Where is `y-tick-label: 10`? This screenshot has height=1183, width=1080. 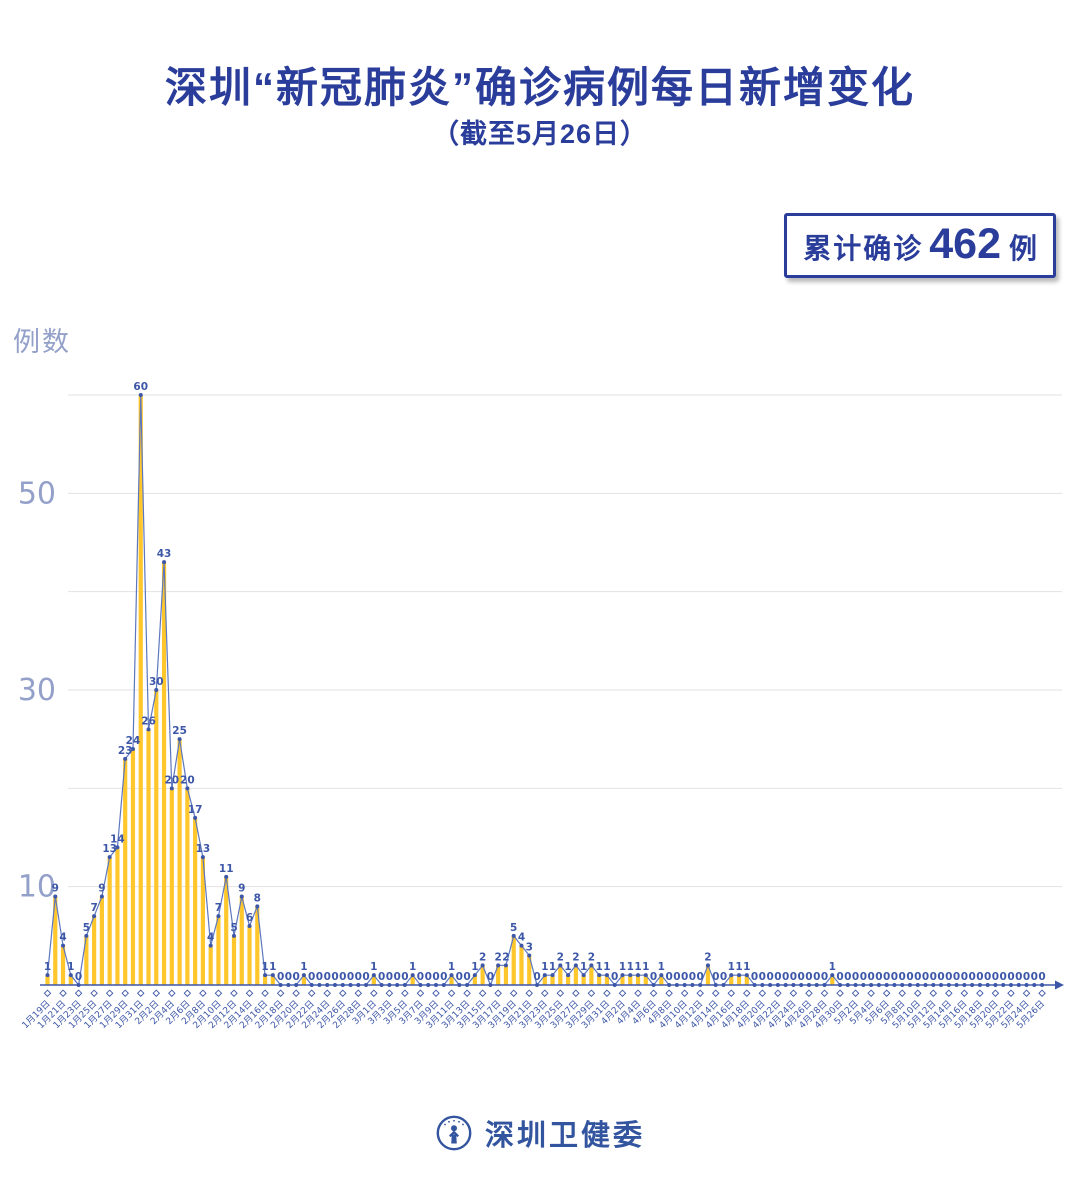 y-tick-label: 10 is located at coordinates (37, 887).